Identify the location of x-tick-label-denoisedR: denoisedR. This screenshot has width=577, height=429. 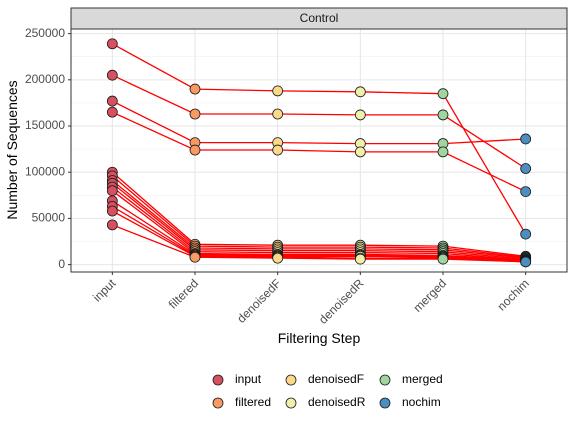
(341, 301).